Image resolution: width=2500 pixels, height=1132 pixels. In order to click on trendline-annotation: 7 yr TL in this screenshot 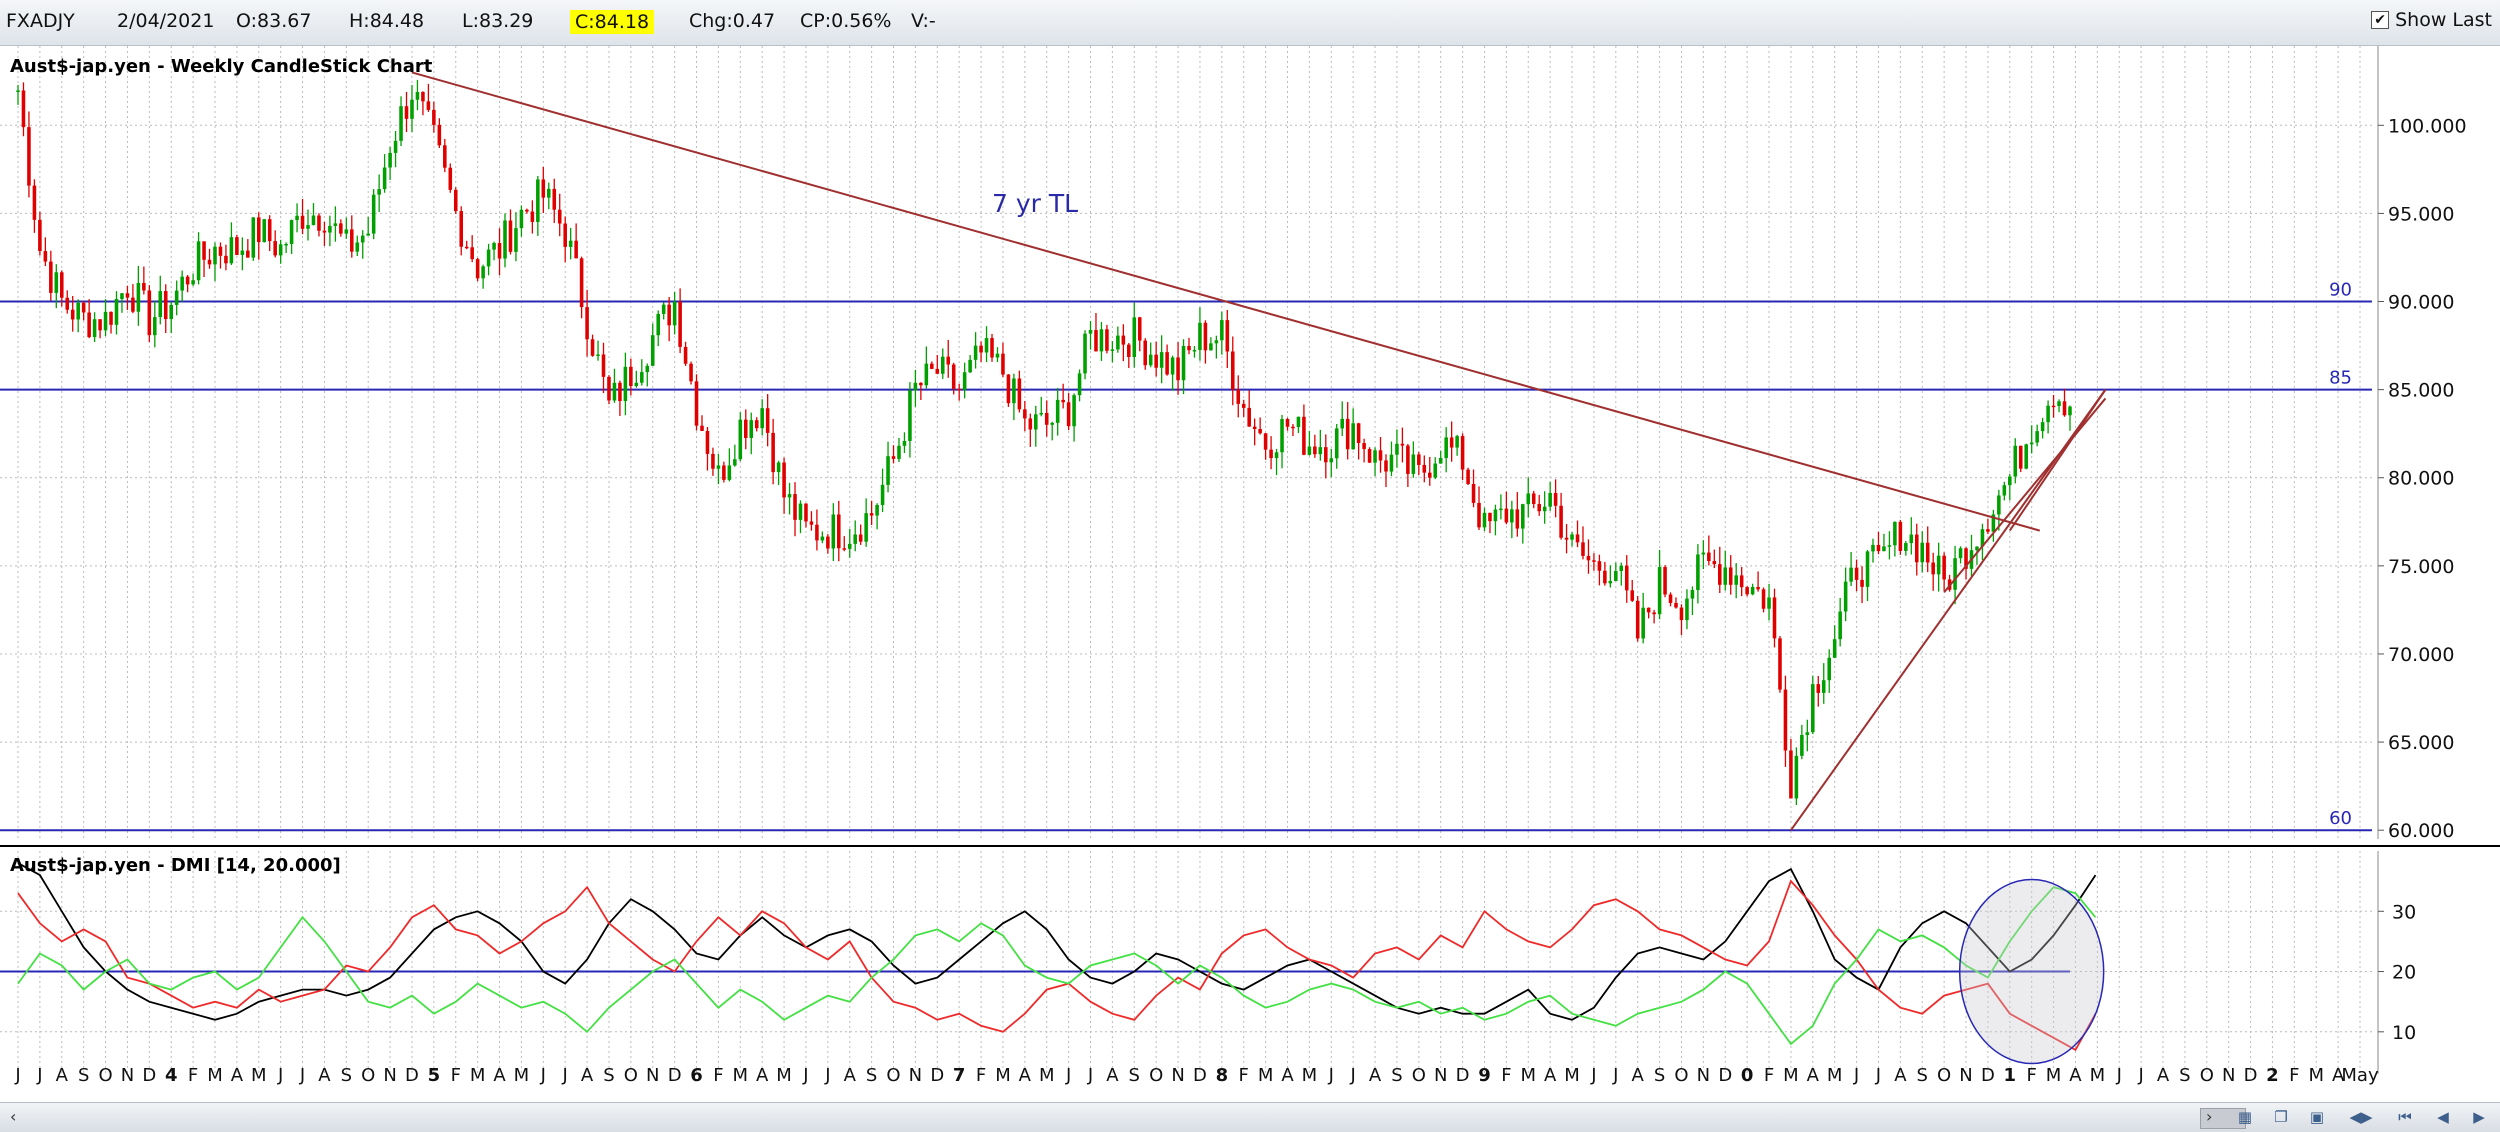, I will do `click(1035, 203)`.